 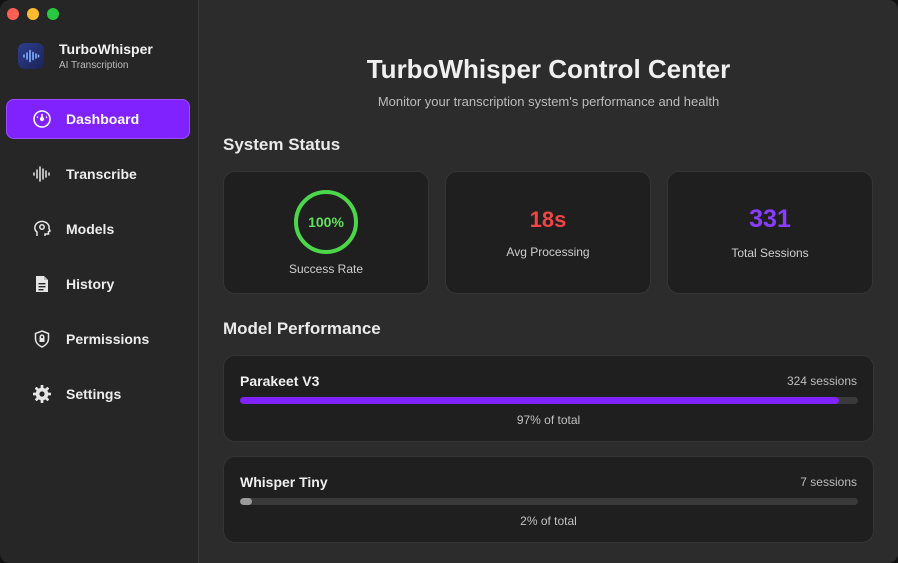 What do you see at coordinates (770, 253) in the screenshot?
I see `total-sessions-label: Total Sessions` at bounding box center [770, 253].